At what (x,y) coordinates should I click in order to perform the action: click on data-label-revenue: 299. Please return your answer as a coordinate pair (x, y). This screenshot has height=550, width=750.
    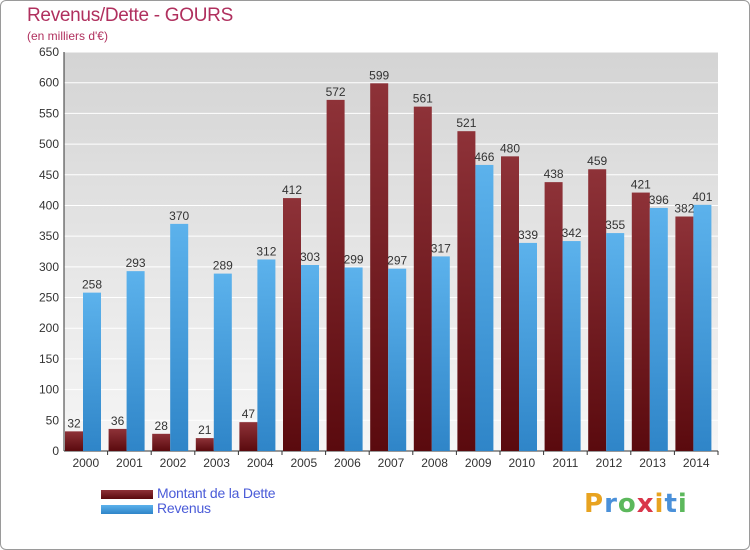
    Looking at the image, I should click on (354, 259).